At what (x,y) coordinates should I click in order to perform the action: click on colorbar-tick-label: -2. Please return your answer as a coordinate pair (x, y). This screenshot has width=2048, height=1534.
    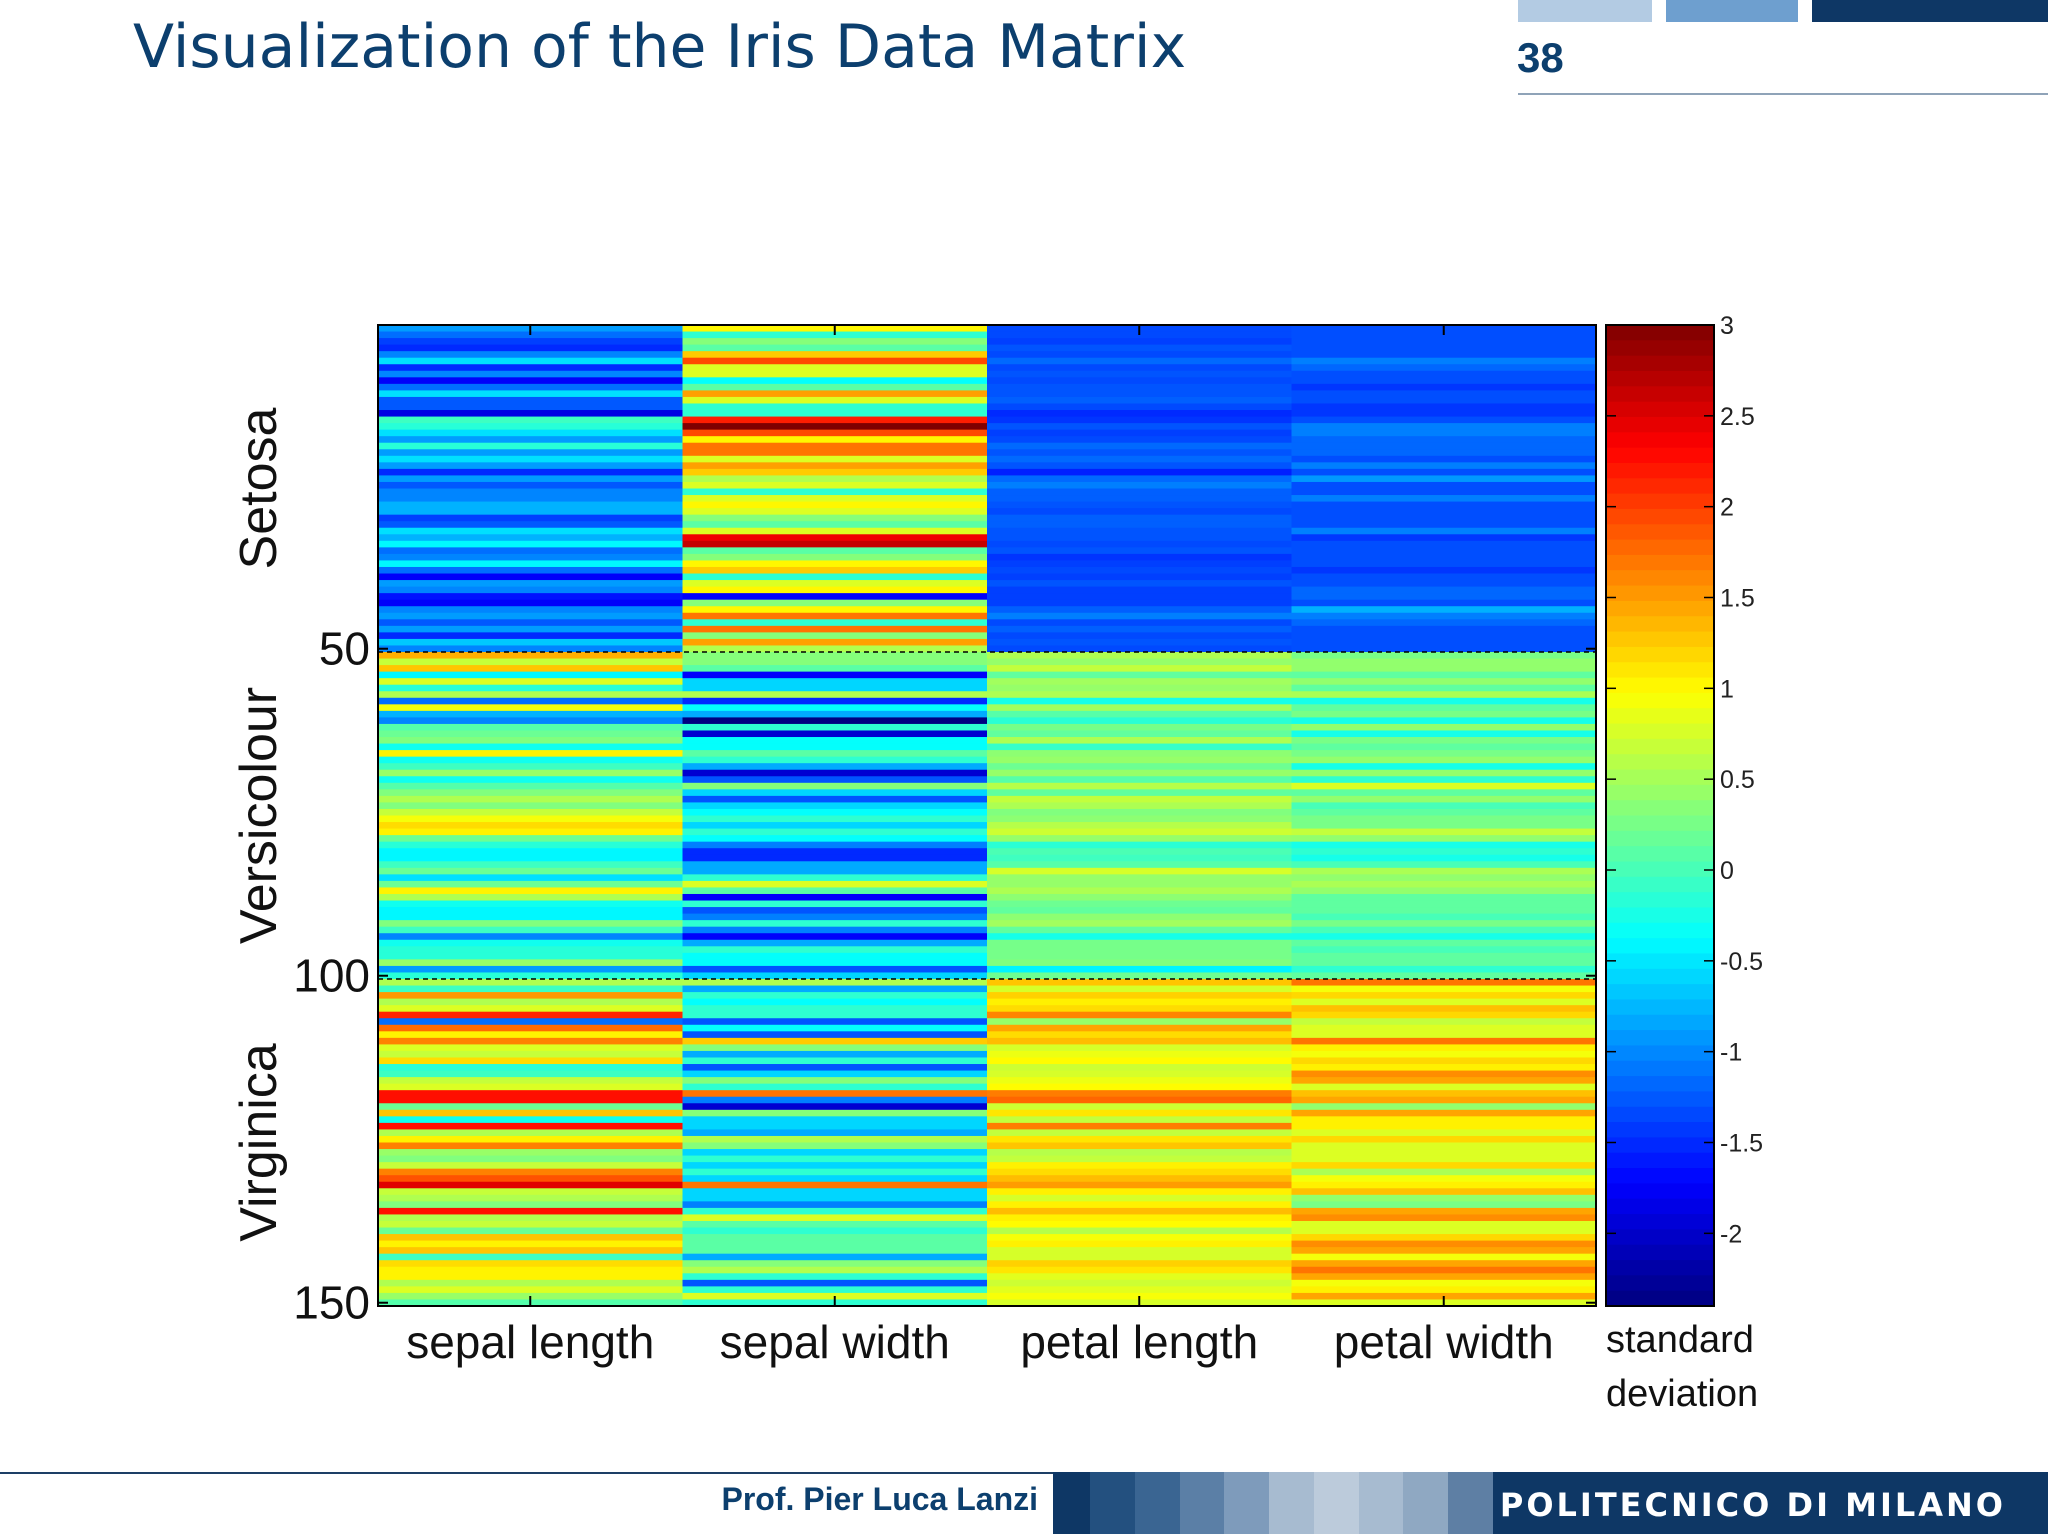
    Looking at the image, I should click on (1731, 1234).